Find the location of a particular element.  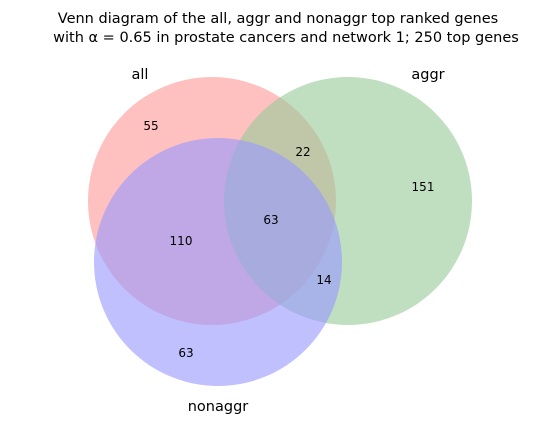

set-label-all: all is located at coordinates (140, 75).